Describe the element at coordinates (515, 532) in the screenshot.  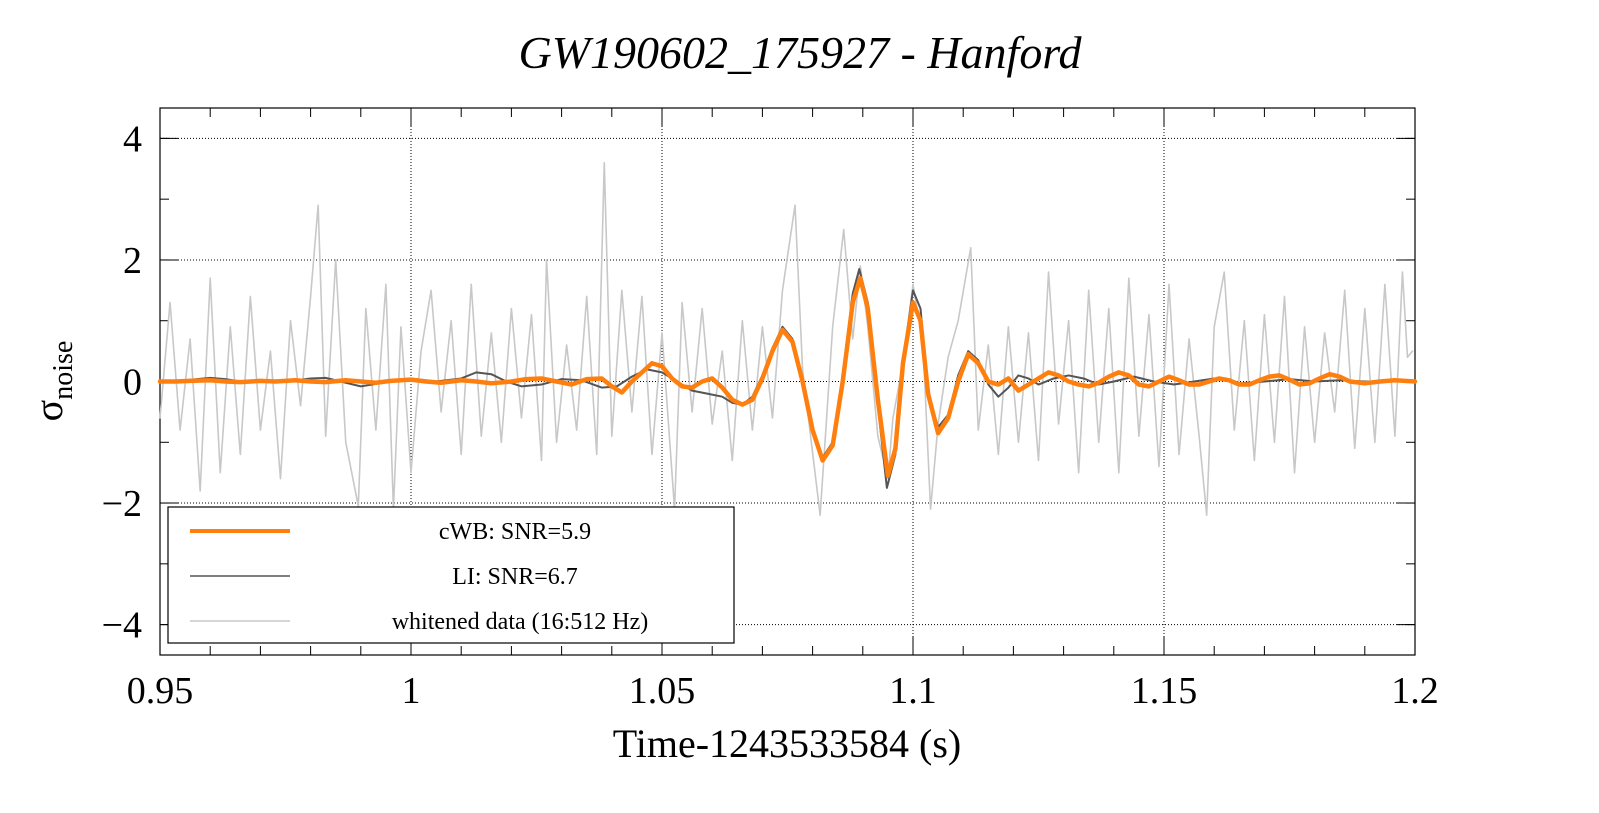
I see `legend-label-cwb: cWB: SNR=5.9` at that location.